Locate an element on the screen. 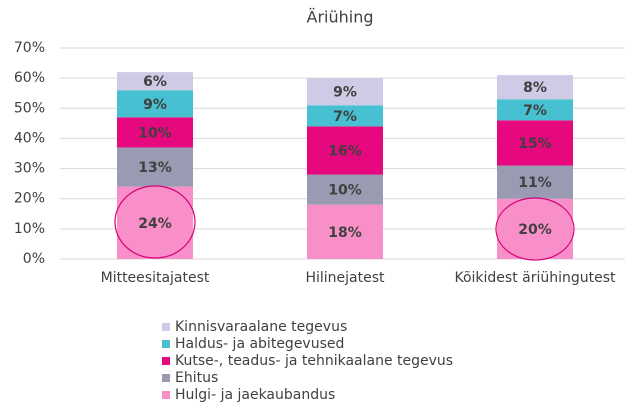  data-label: 13% is located at coordinates (155, 168).